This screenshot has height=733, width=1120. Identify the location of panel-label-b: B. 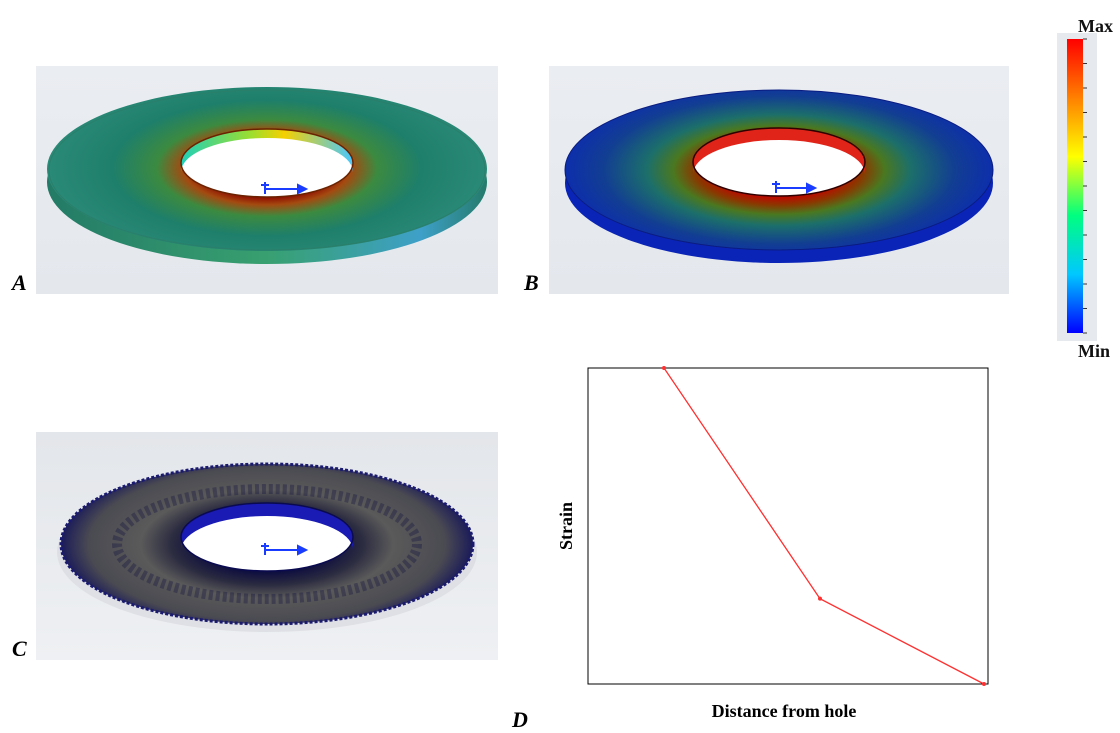
(531, 282).